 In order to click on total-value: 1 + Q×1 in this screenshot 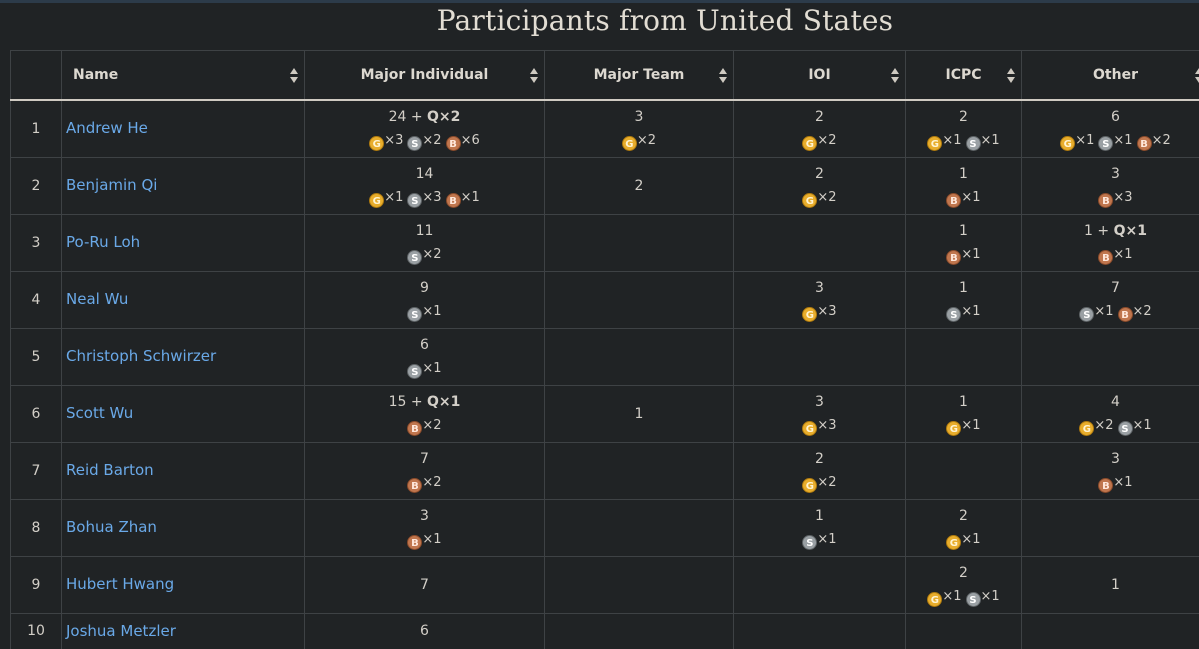, I will do `click(1110, 231)`.